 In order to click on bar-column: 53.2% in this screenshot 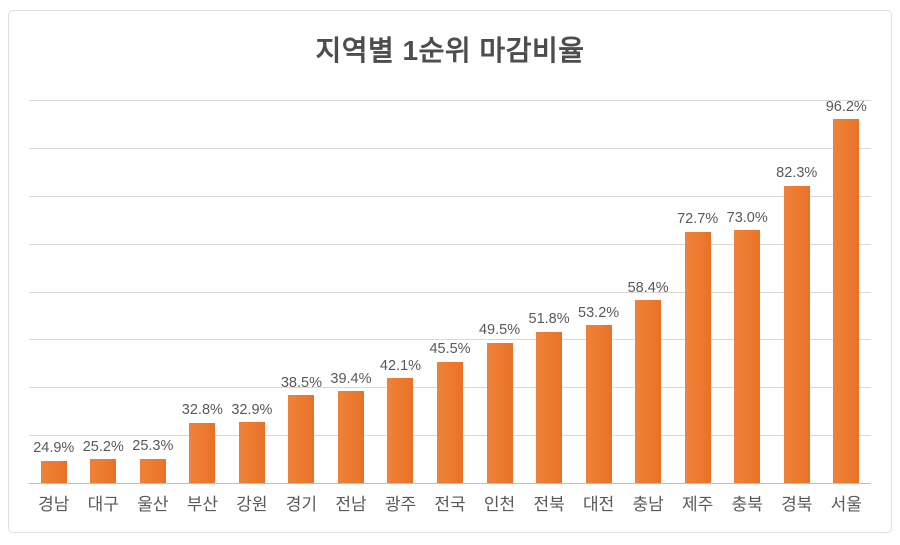, I will do `click(599, 395)`.